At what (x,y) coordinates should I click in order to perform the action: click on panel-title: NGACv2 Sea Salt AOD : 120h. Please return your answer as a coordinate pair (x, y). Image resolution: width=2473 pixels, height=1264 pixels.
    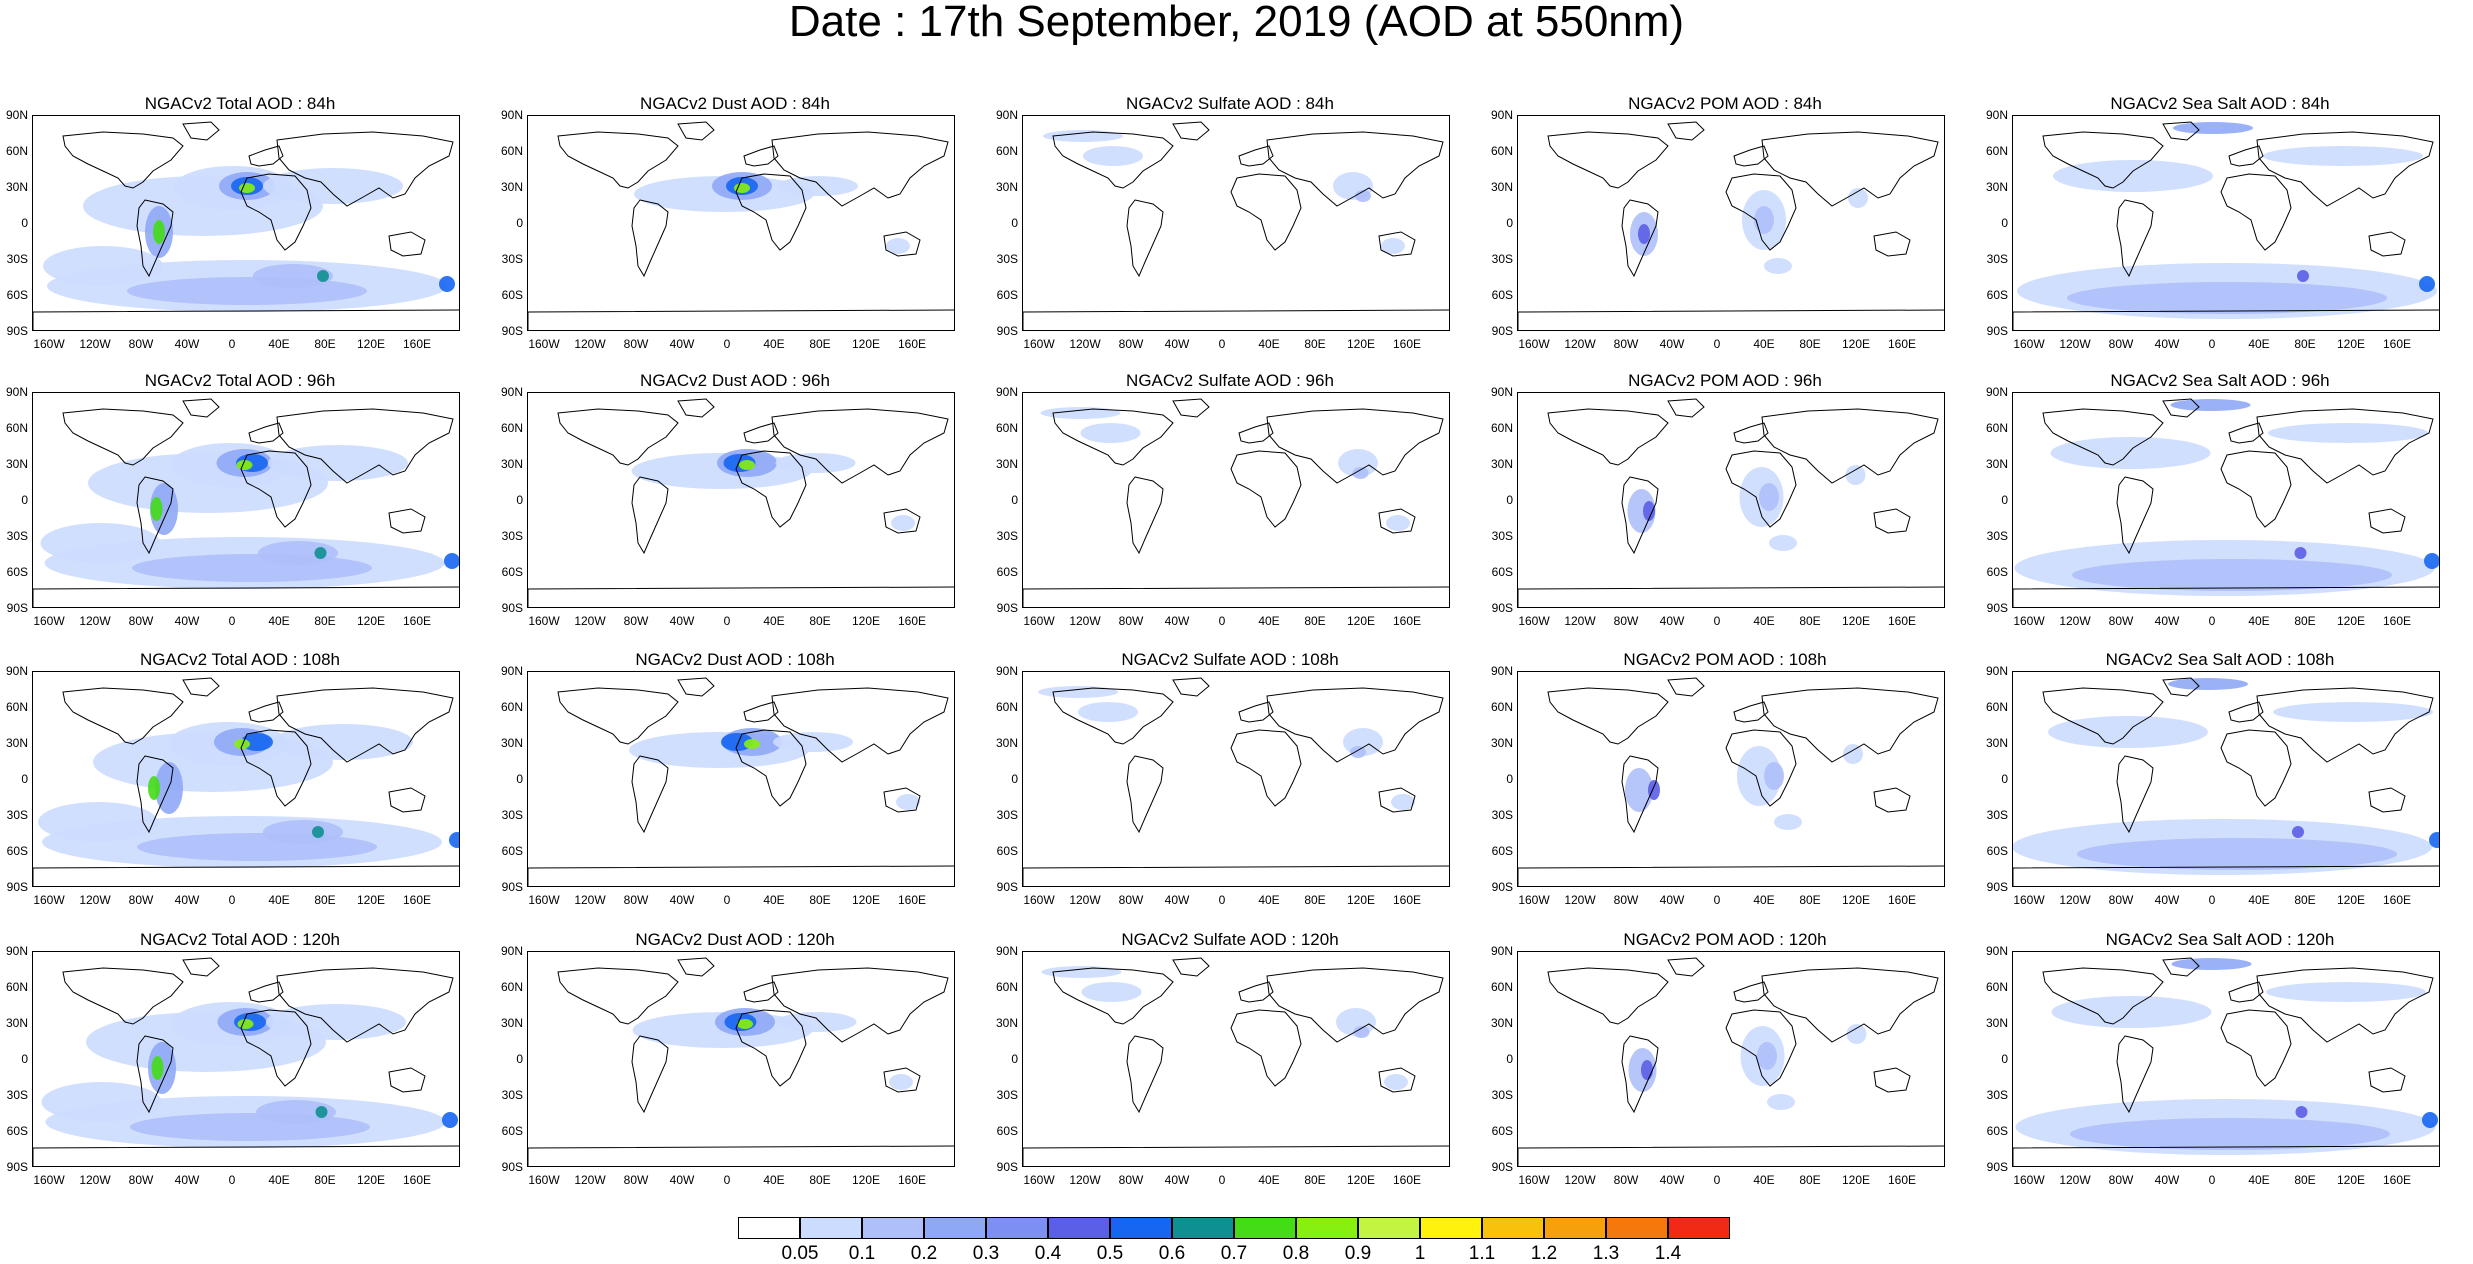
    Looking at the image, I should click on (2220, 939).